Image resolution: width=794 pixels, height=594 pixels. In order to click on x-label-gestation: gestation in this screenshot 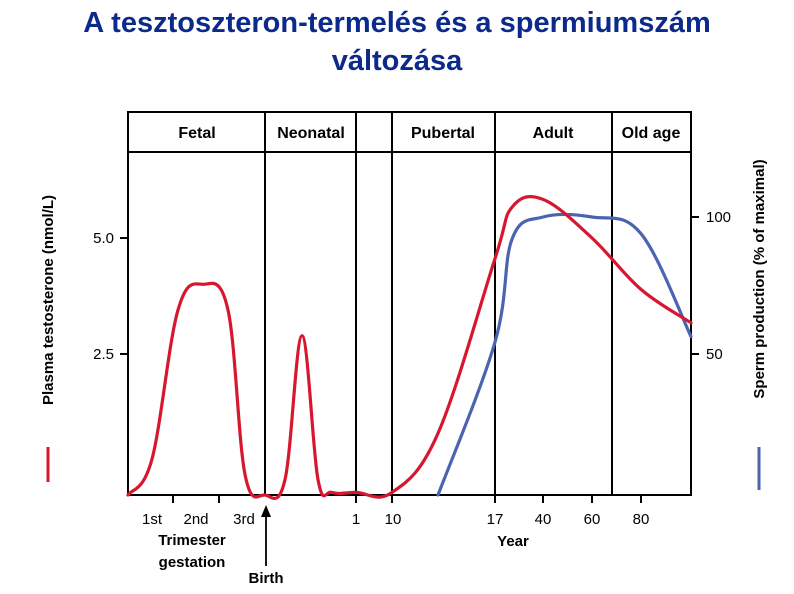, I will do `click(192, 562)`.